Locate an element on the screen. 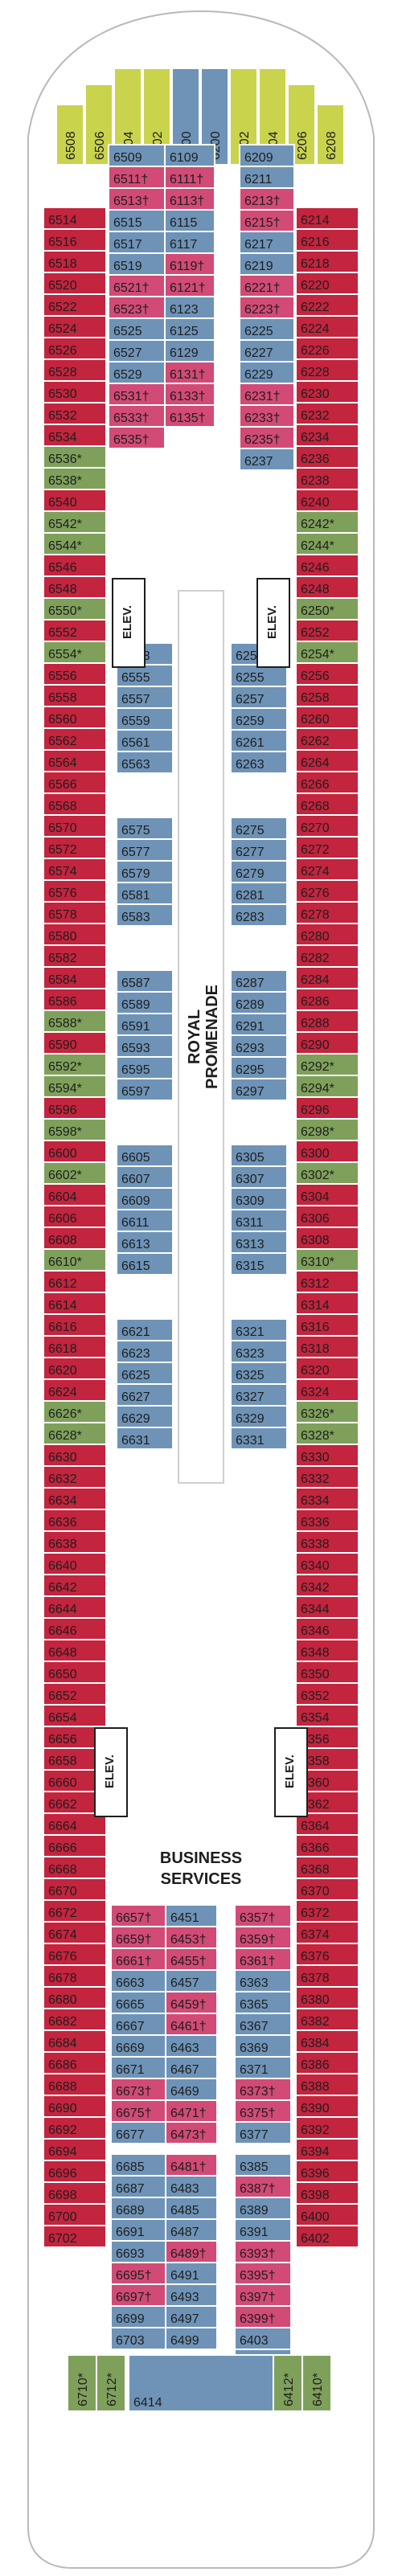  cabin-number: 6555 is located at coordinates (135, 678).